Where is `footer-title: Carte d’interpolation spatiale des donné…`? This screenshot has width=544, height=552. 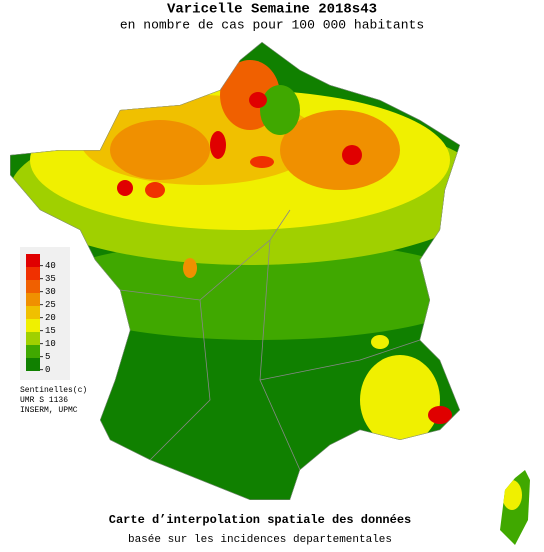
footer-title: Carte d’interpolation spatiale des donné… is located at coordinates (260, 520).